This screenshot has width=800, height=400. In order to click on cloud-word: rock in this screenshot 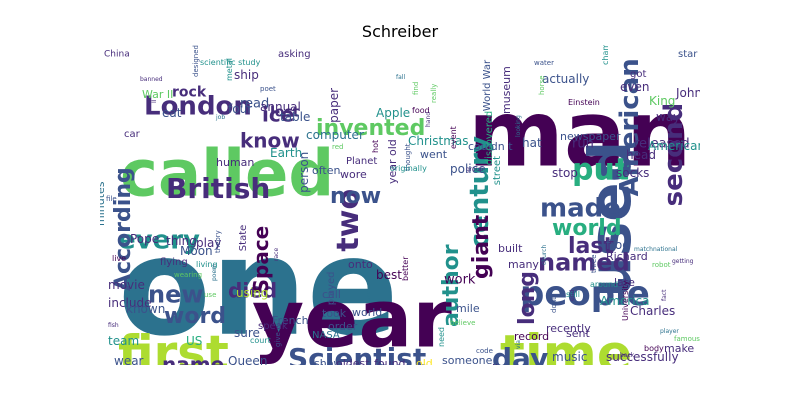, I will do `click(189, 92)`.